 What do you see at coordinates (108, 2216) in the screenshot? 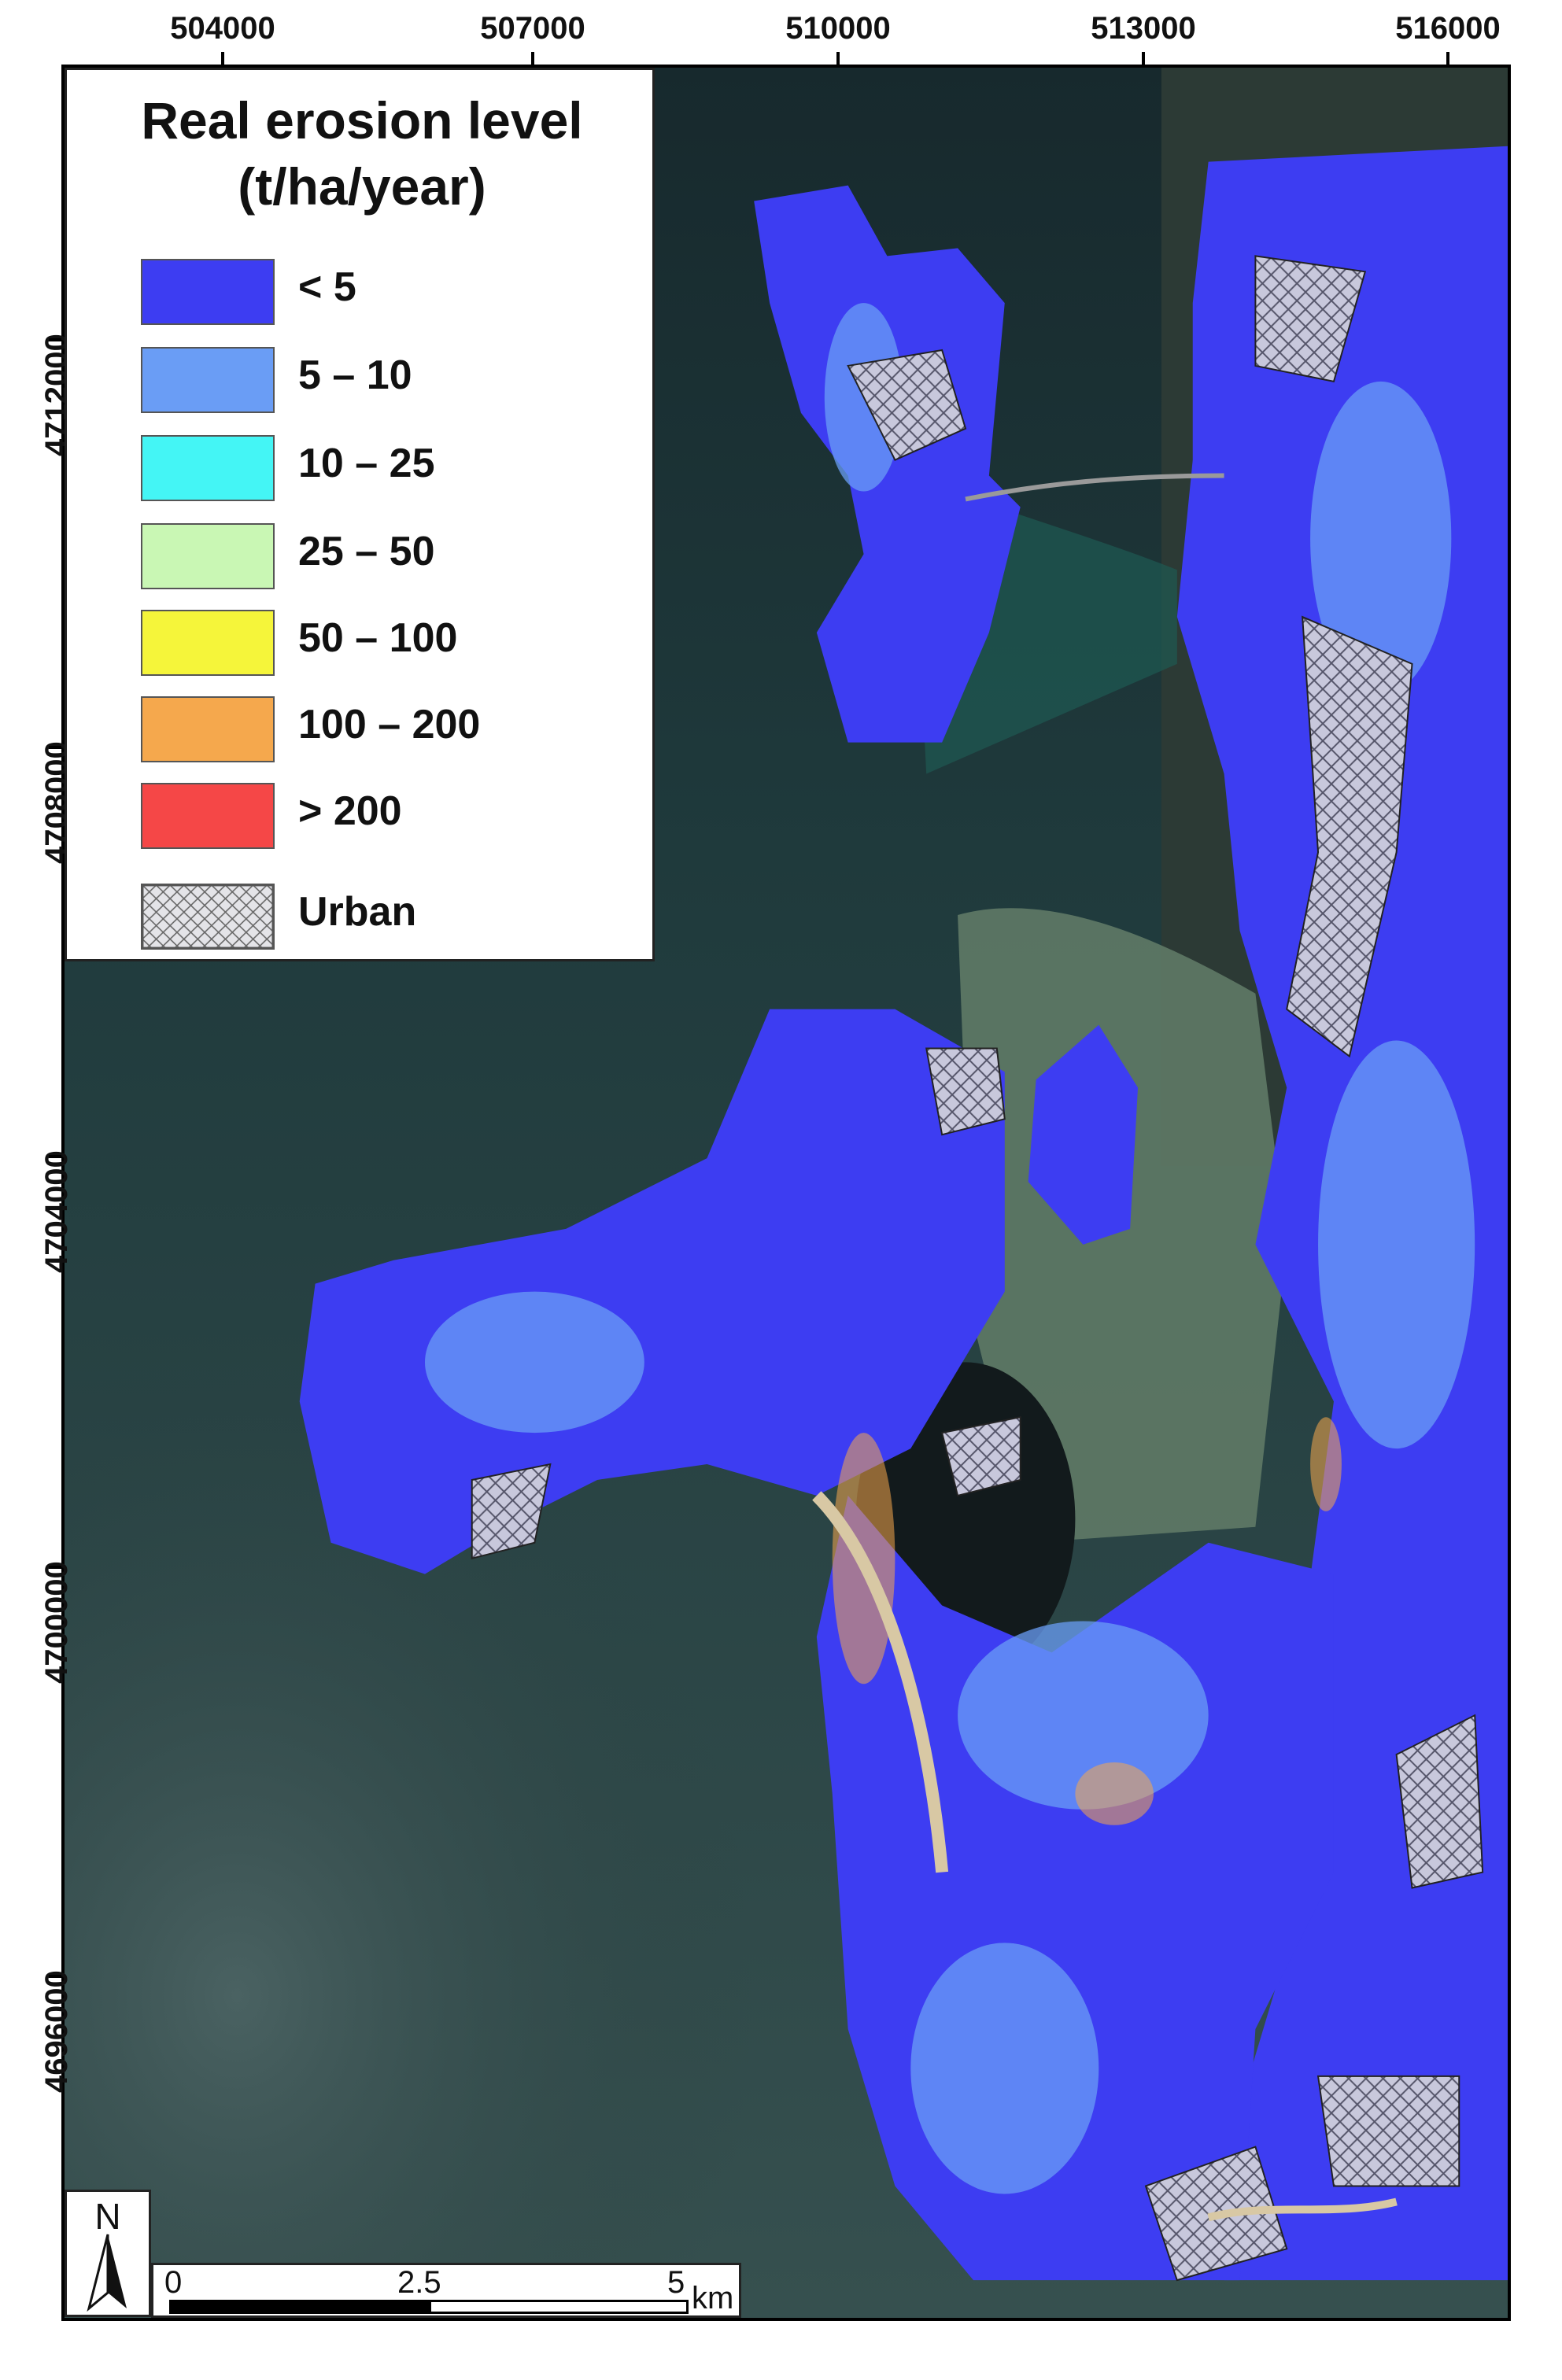
I see `north-label: N` at bounding box center [108, 2216].